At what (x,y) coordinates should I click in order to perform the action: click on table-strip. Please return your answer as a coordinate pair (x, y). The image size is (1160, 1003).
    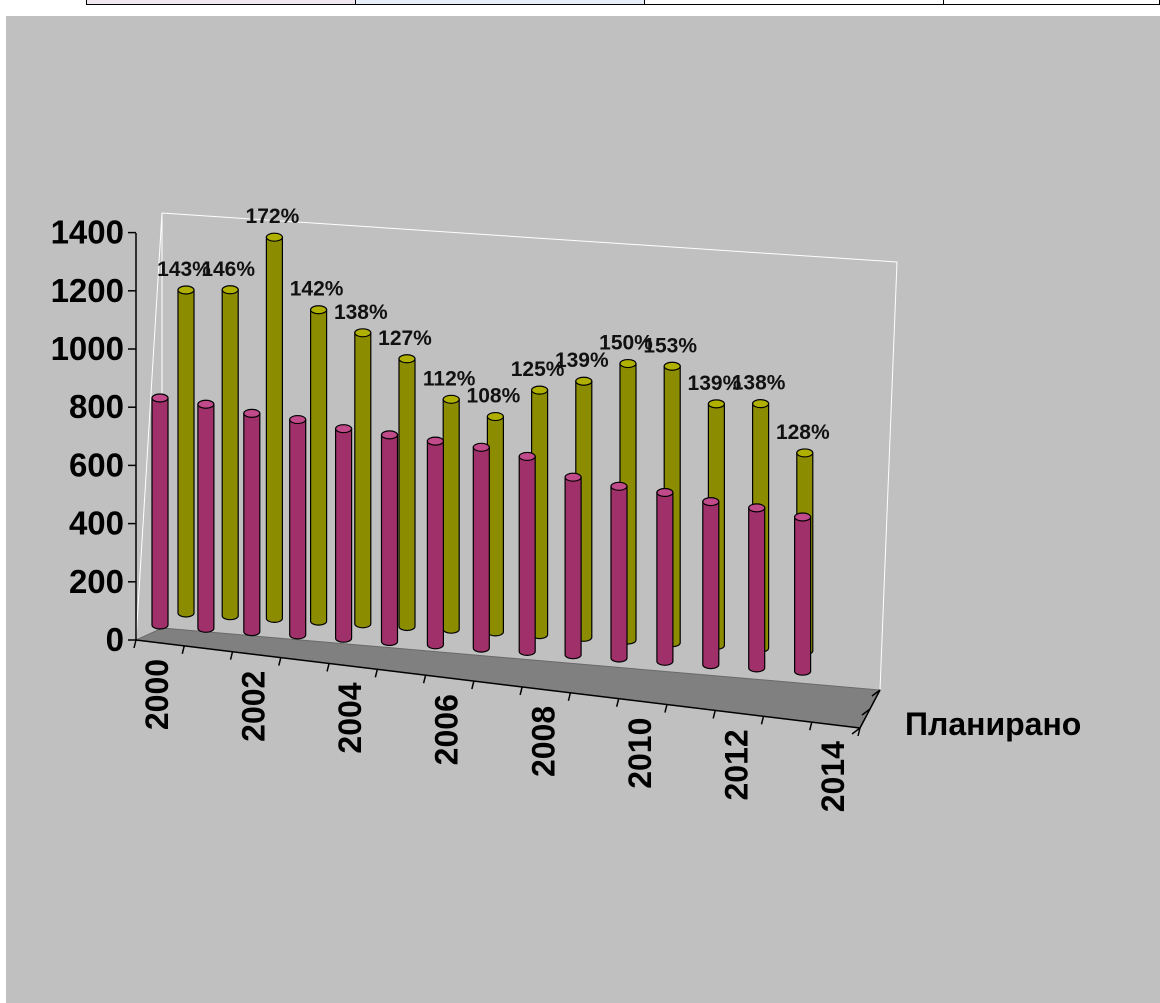
    Looking at the image, I should click on (580, 8).